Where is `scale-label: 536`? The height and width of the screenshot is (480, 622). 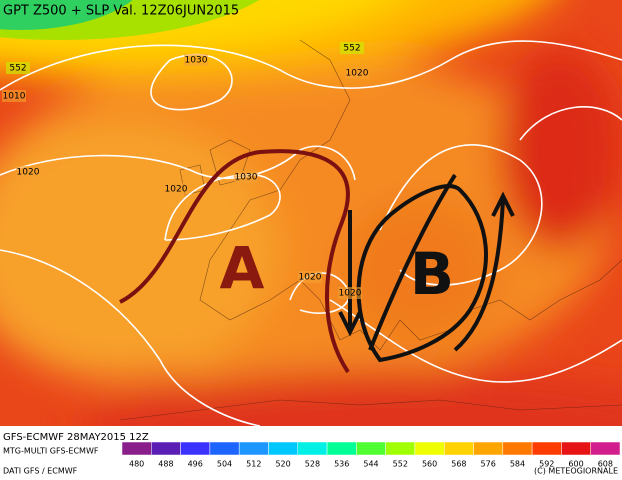 scale-label: 536 is located at coordinates (341, 464).